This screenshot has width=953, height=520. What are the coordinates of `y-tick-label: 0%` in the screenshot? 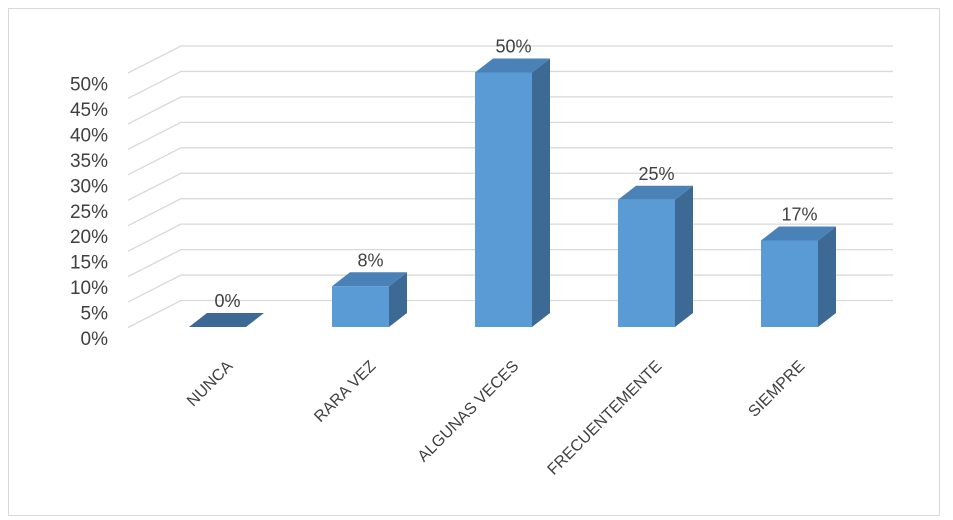 It's located at (95, 339).